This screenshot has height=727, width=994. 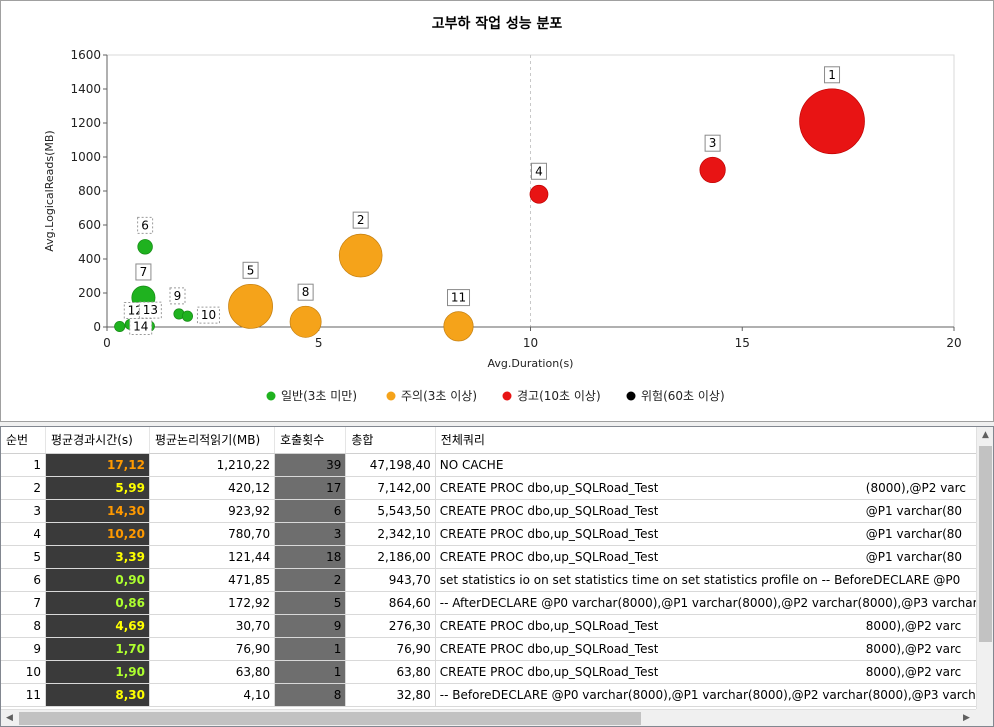 I want to click on cell-avg-reads: 76,90, so click(x=212, y=649).